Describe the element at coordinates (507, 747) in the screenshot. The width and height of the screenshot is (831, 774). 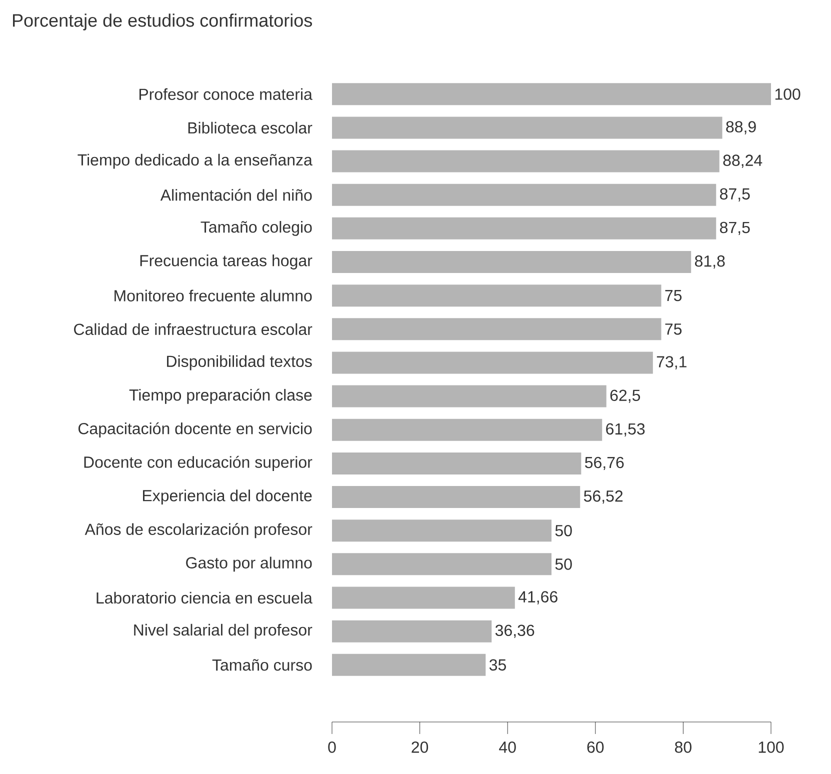
I see `x-tick-label: 40` at that location.